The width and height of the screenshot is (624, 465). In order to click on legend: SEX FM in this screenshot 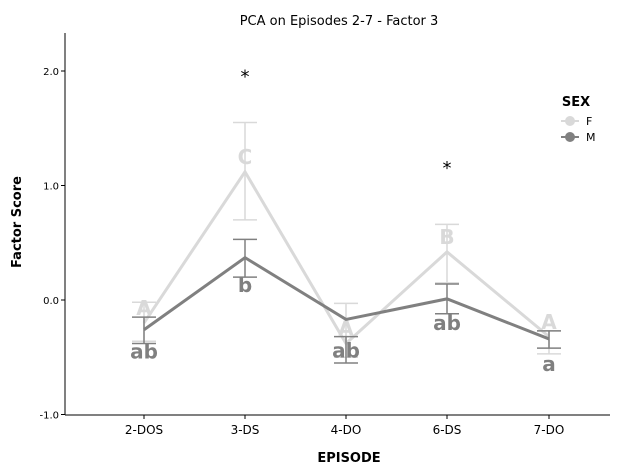, I will do `click(578, 119)`.